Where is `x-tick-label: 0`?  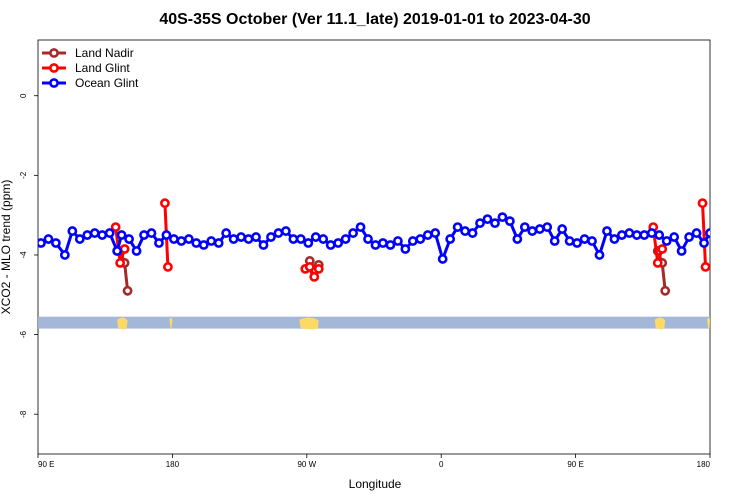 x-tick-label: 0 is located at coordinates (441, 464).